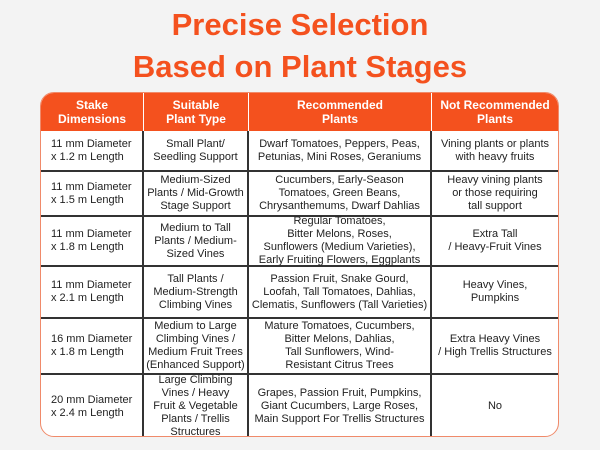  I want to click on cell-dimensions: 11 mm Diameter x 1.2 m Length, so click(92, 150).